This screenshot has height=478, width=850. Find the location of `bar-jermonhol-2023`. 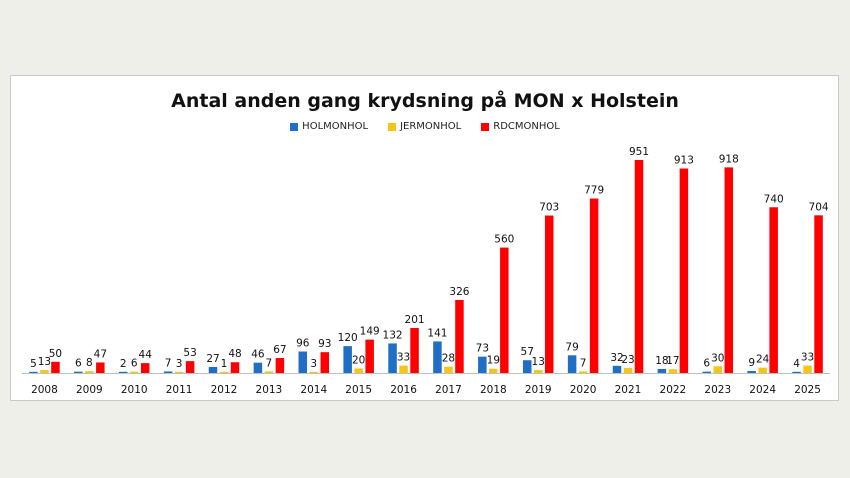

bar-jermonhol-2023 is located at coordinates (718, 369).